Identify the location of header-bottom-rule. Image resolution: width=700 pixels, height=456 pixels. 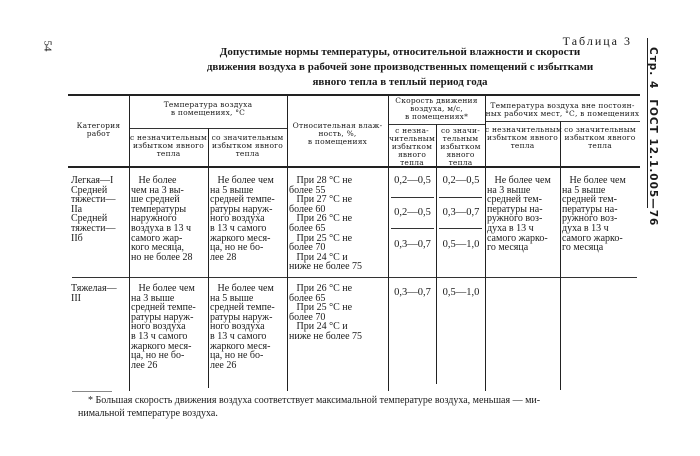
(354, 167).